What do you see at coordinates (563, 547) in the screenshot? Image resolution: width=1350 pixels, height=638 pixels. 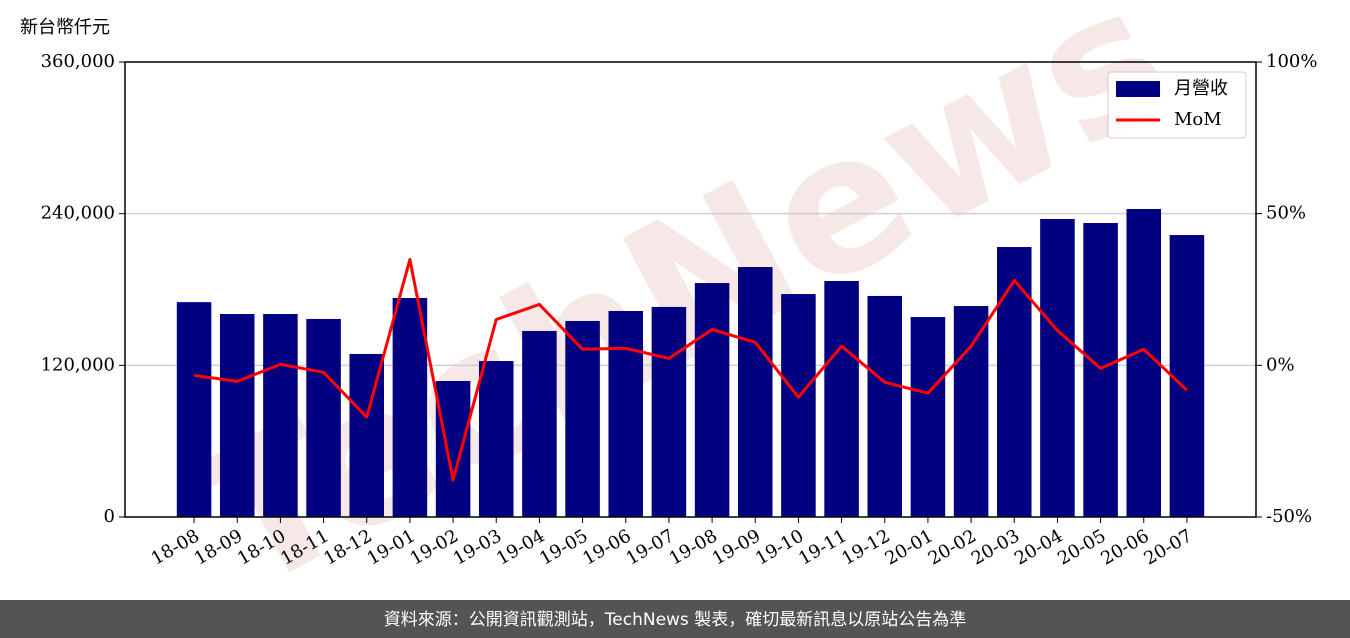 I see `x-tick-label: 19-05` at bounding box center [563, 547].